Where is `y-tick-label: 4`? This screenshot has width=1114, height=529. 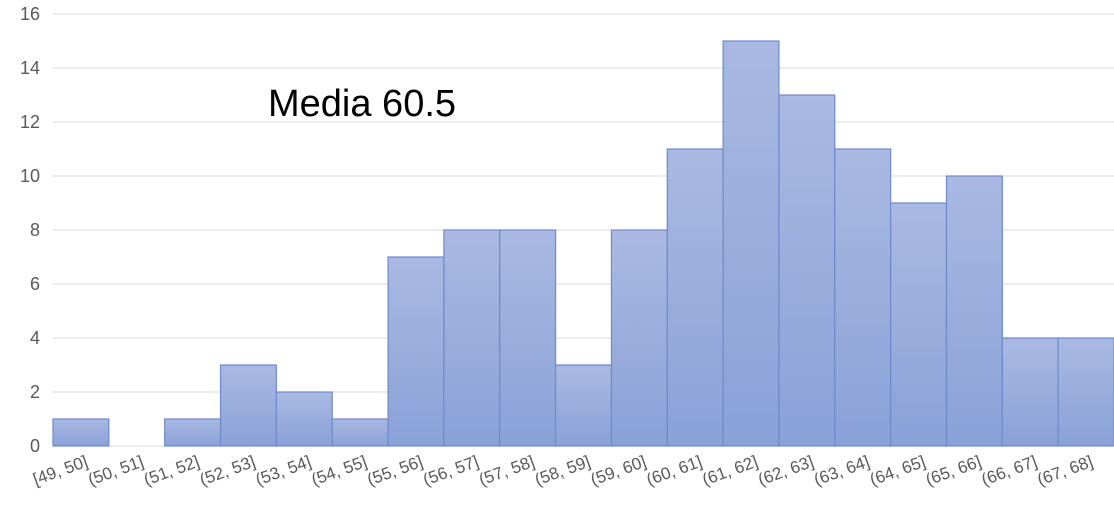
y-tick-label: 4 is located at coordinates (35, 338).